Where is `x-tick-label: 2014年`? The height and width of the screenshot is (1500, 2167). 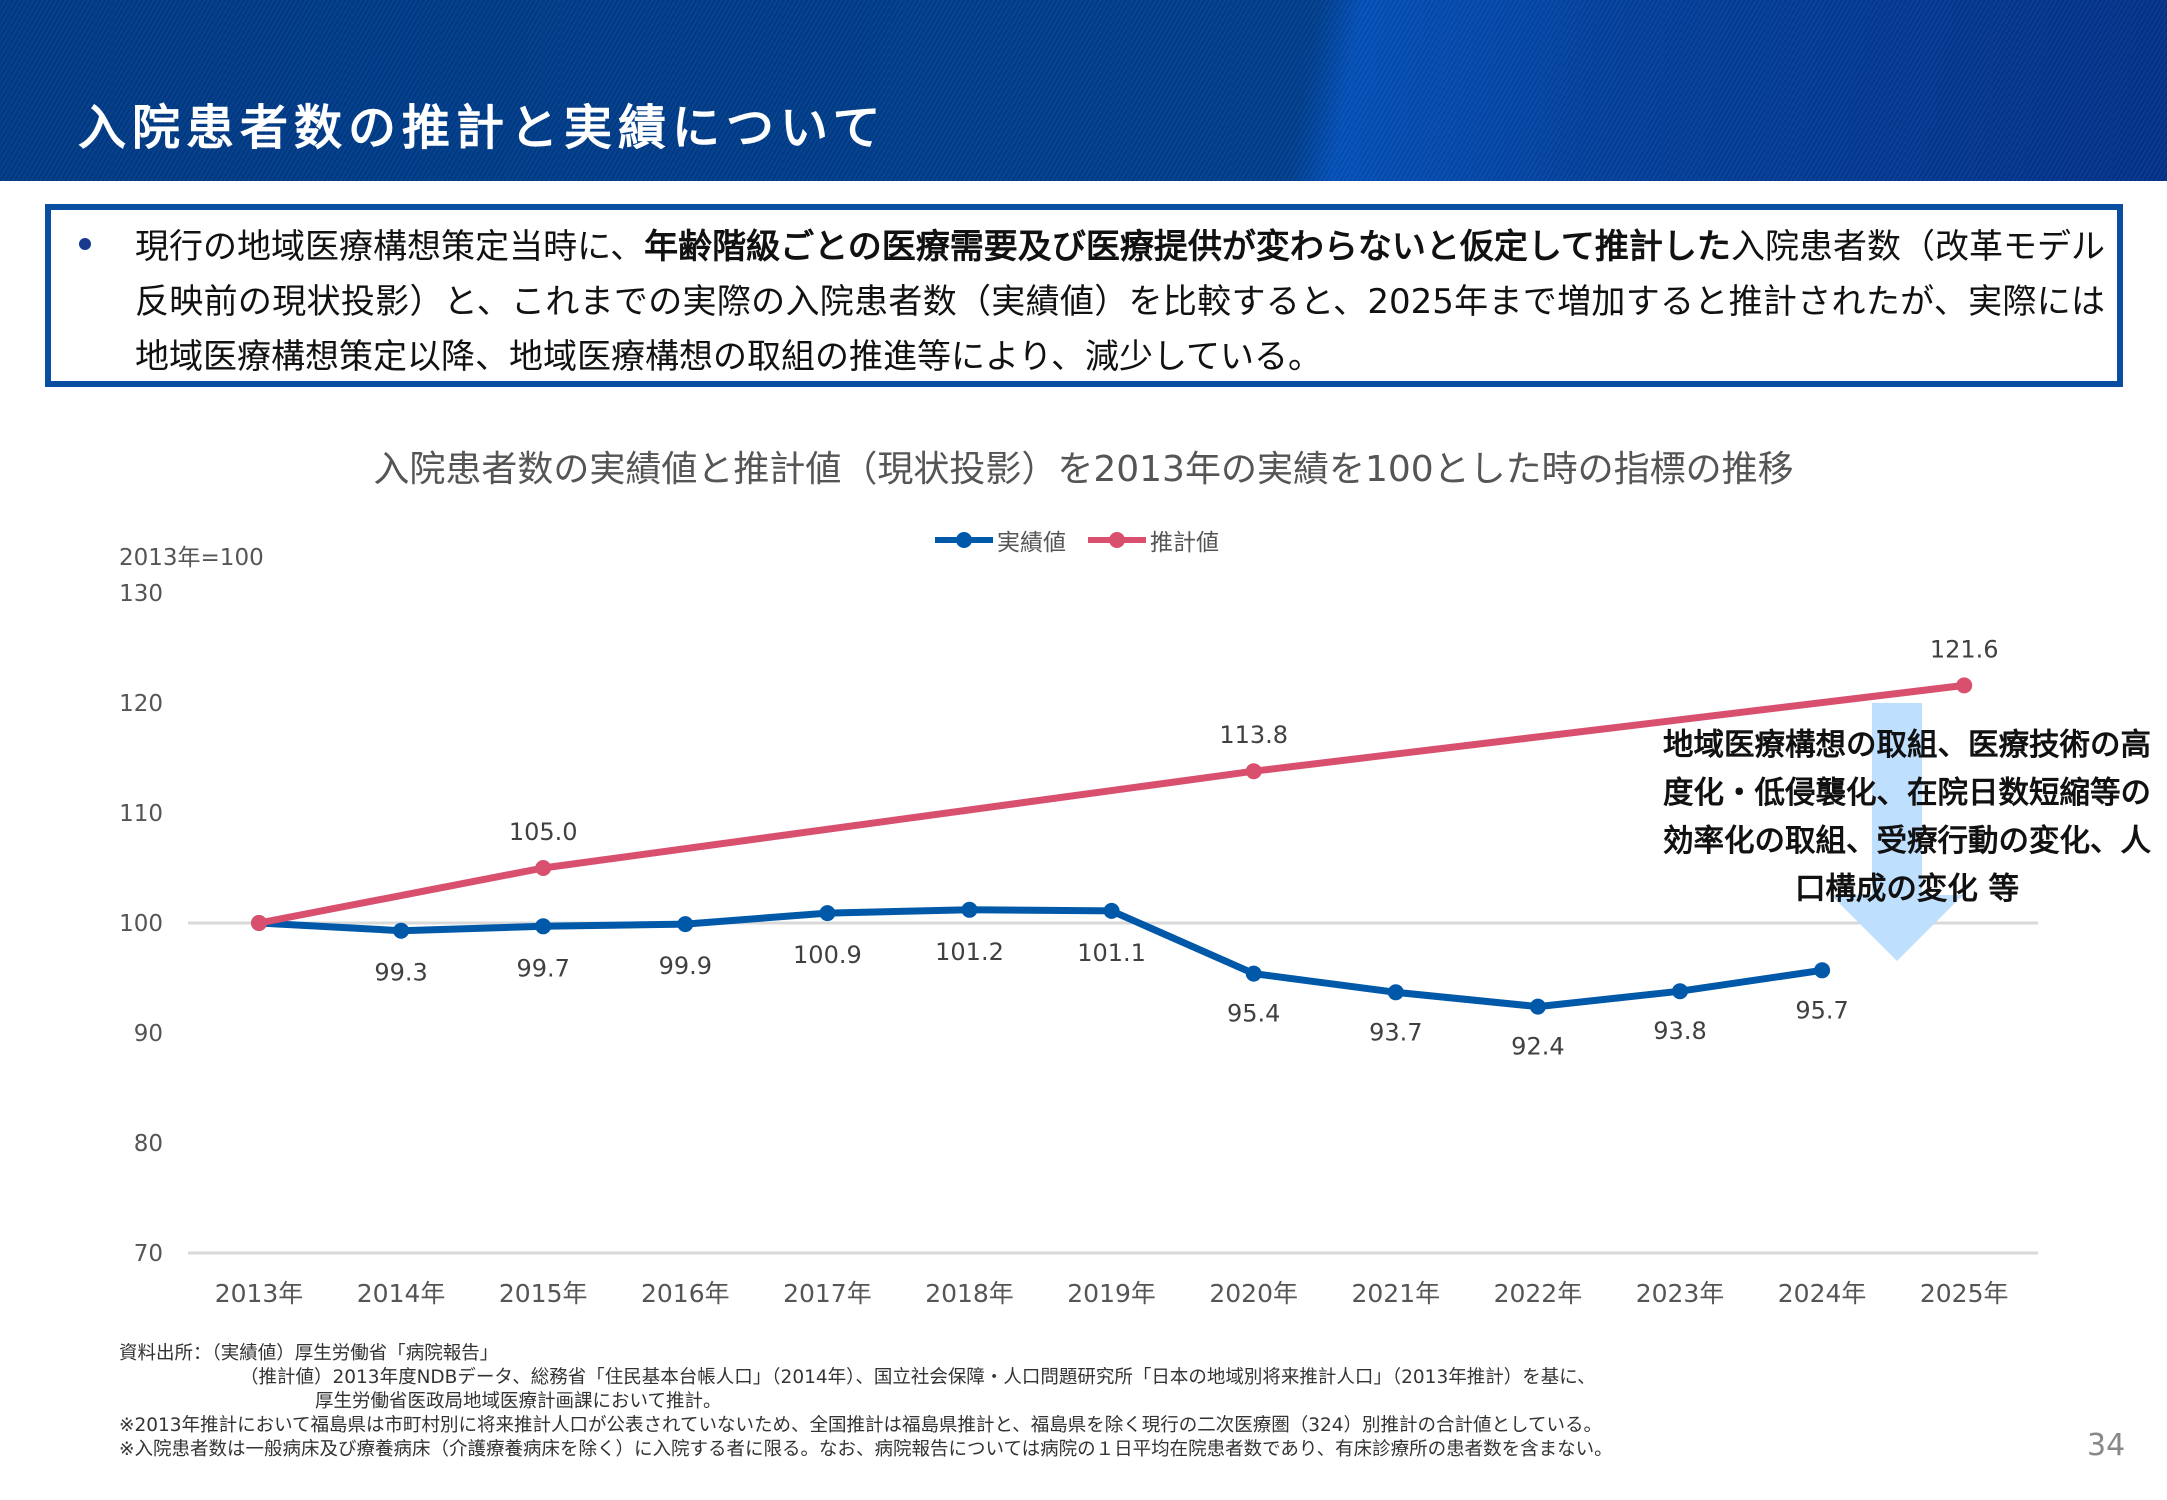
x-tick-label: 2014年 is located at coordinates (401, 1293).